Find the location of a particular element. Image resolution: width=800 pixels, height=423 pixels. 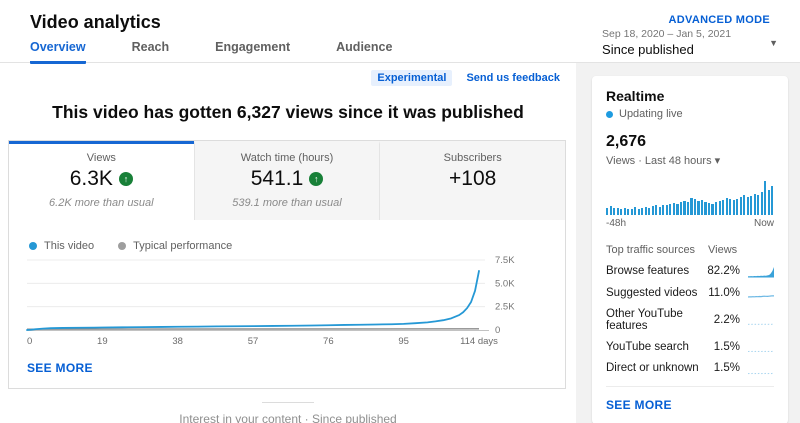

line-chart-svg: 0 2.5K 5.0K 7.5K 0 19 38 57 76 95 114 days is located at coordinates (270, 301).